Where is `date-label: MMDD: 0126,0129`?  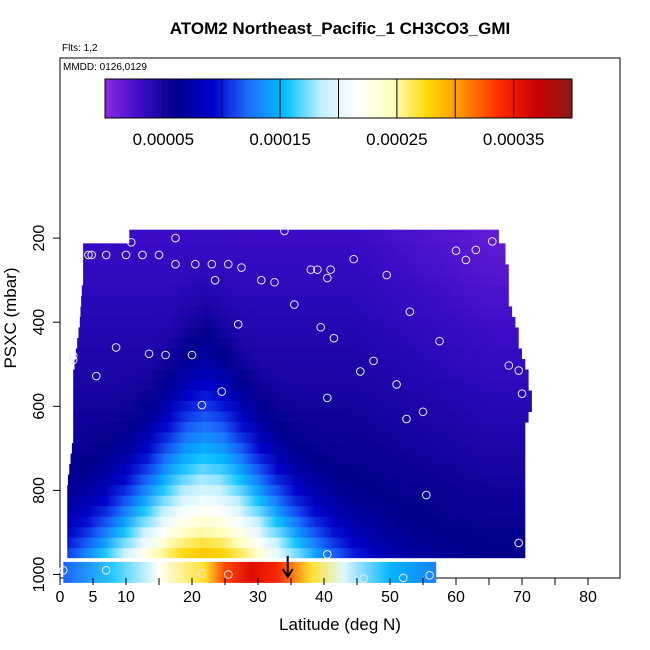
date-label: MMDD: 0126,0129 is located at coordinates (105, 67).